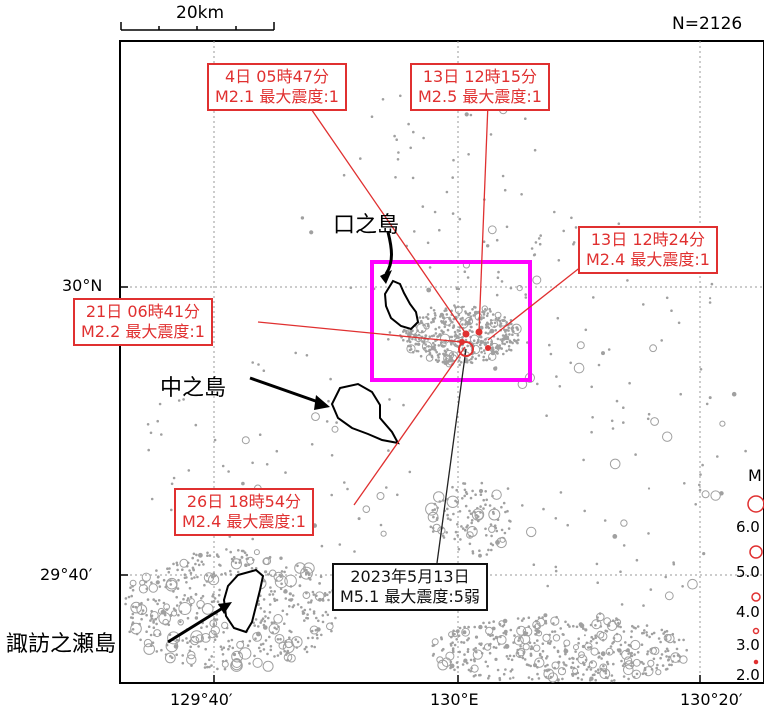 The height and width of the screenshot is (713, 764). I want to click on kuchinoshima-outline, so click(401, 305).